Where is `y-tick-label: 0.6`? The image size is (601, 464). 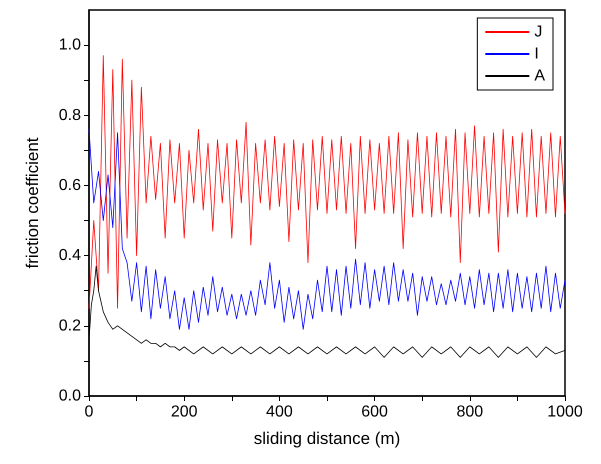 y-tick-label: 0.6 is located at coordinates (70, 185).